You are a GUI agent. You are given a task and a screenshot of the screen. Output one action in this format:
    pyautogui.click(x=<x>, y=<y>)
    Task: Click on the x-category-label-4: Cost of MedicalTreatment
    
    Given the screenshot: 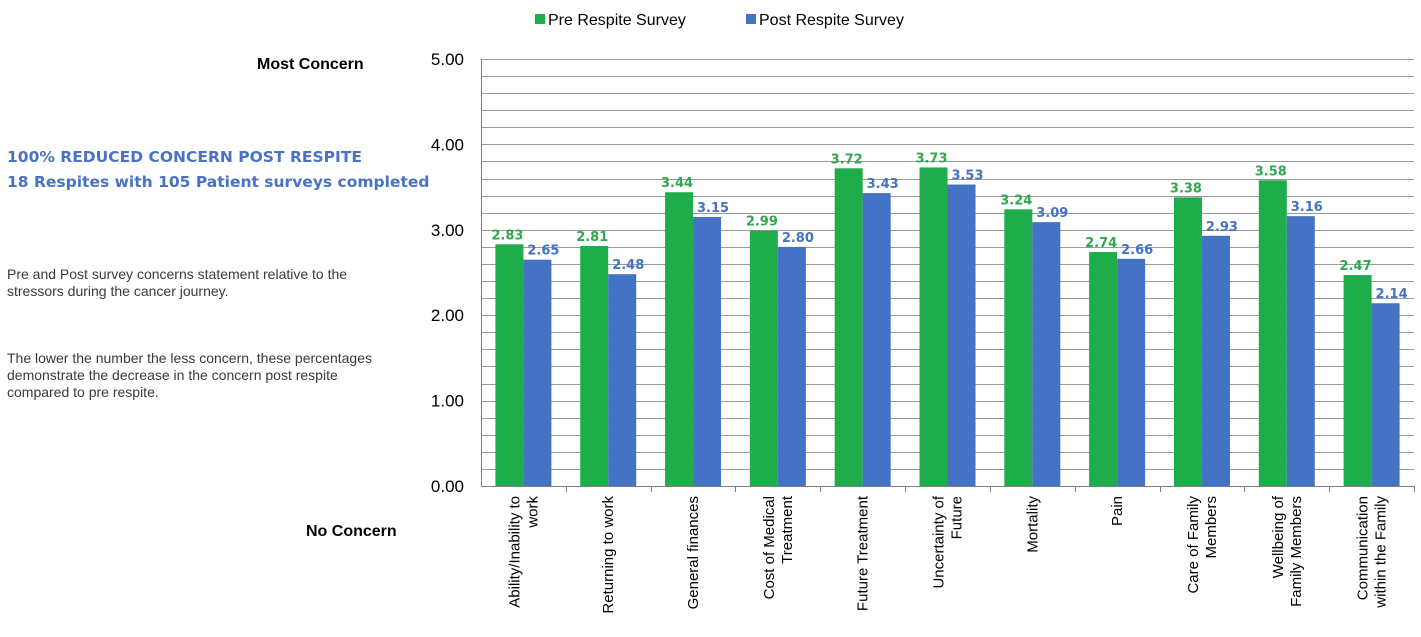 What is the action you would take?
    pyautogui.click(x=778, y=547)
    